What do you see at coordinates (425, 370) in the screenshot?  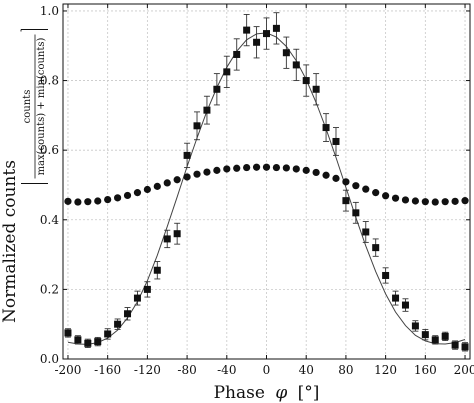 I see `x-tick-label: 160` at bounding box center [425, 370].